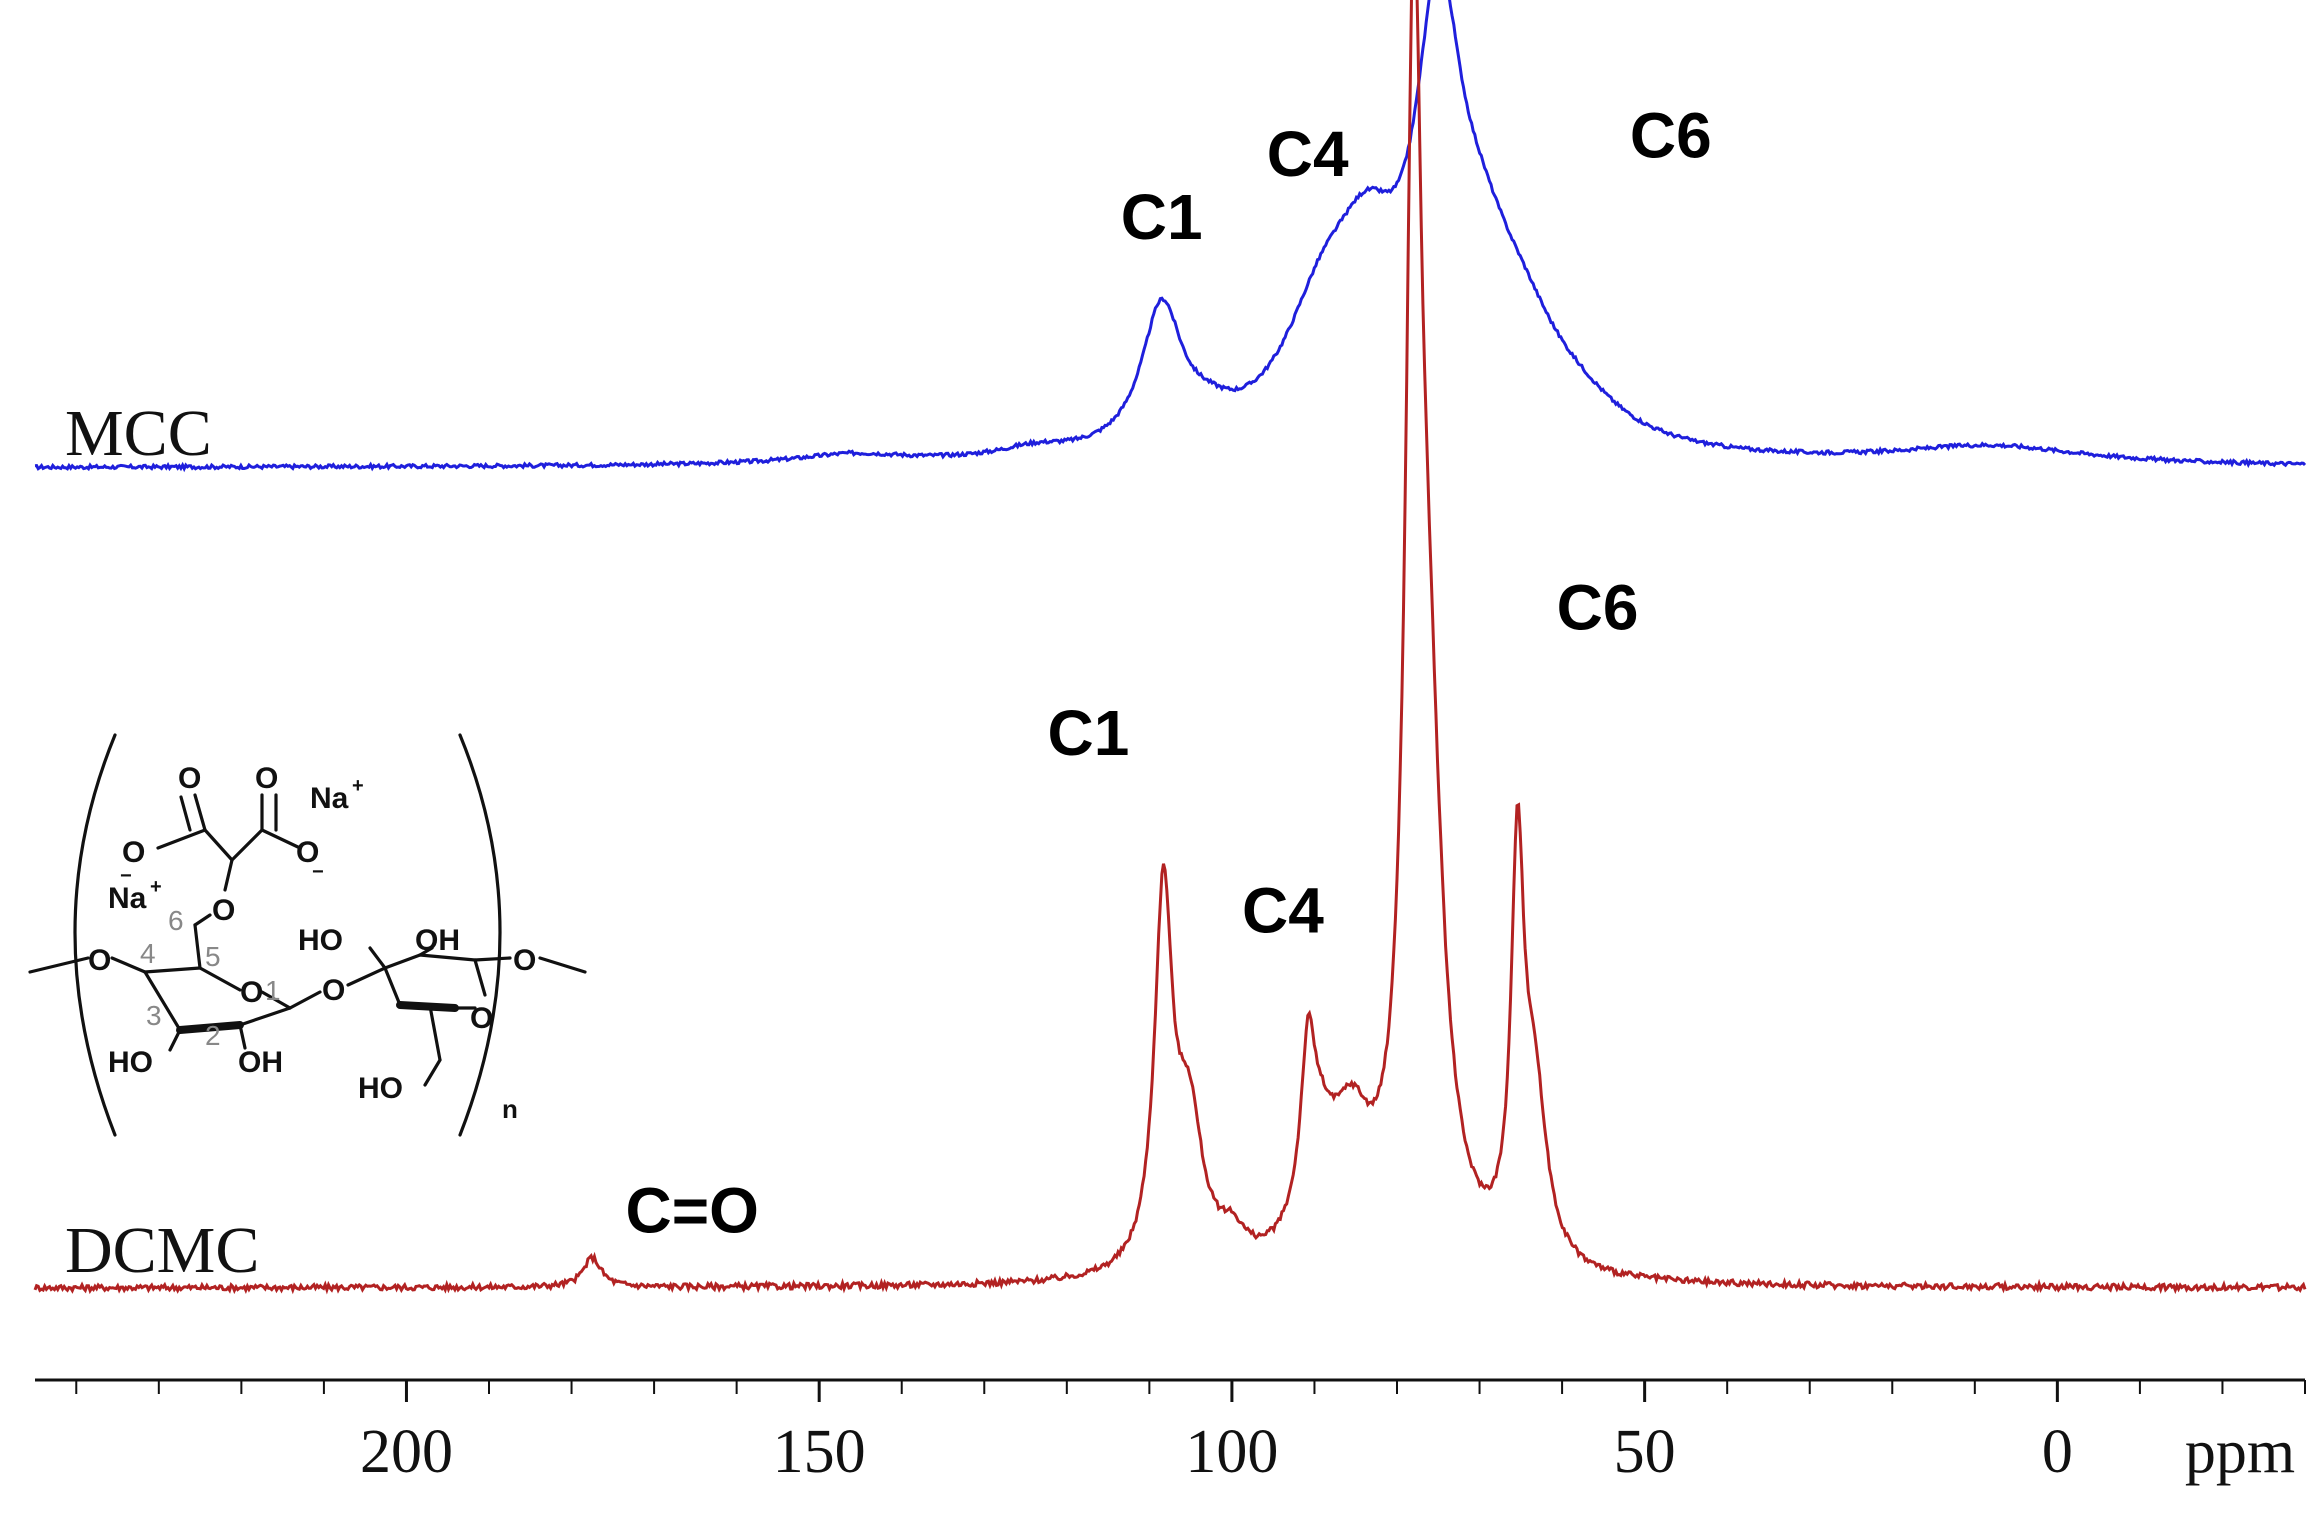 The width and height of the screenshot is (2322, 1526). What do you see at coordinates (175, 1040) in the screenshot?
I see `bond-c3-oh` at bounding box center [175, 1040].